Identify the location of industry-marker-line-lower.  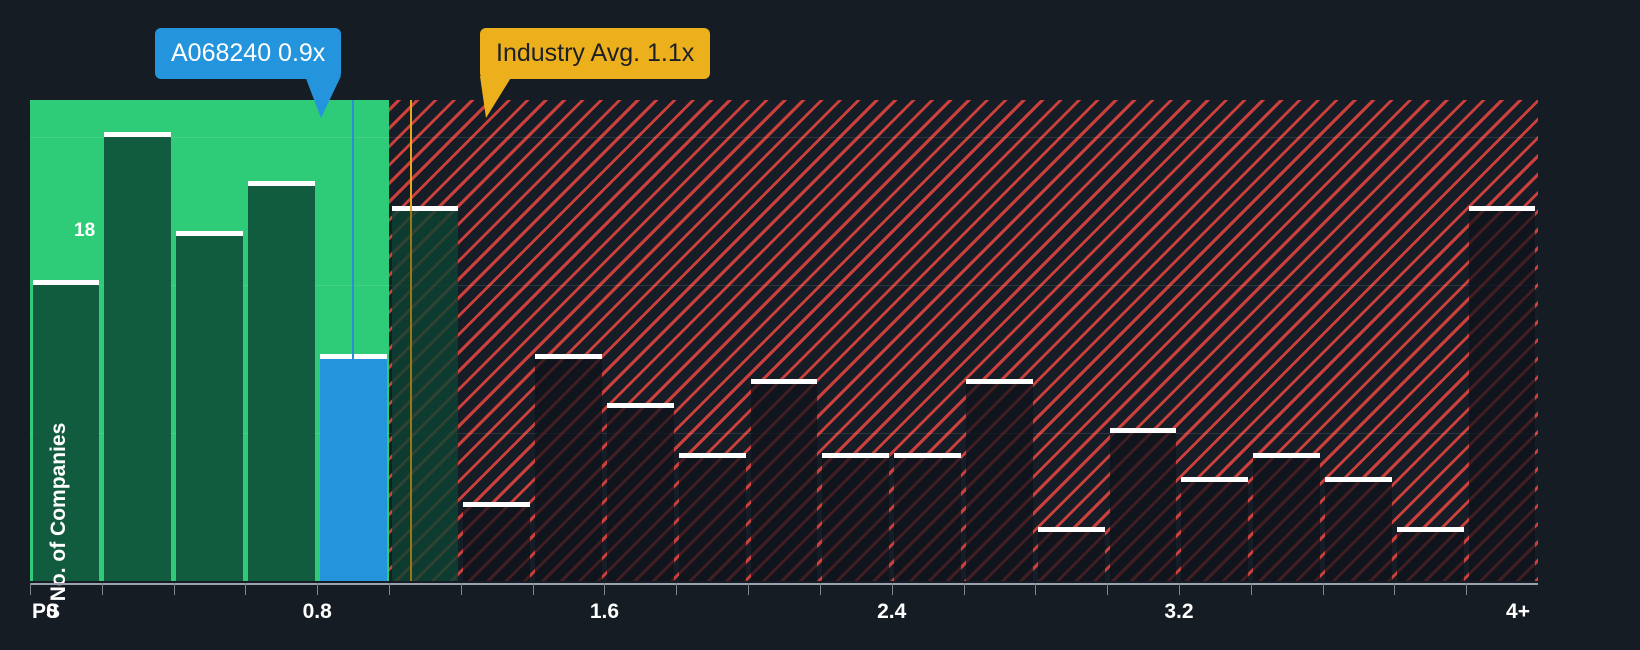
(410, 396).